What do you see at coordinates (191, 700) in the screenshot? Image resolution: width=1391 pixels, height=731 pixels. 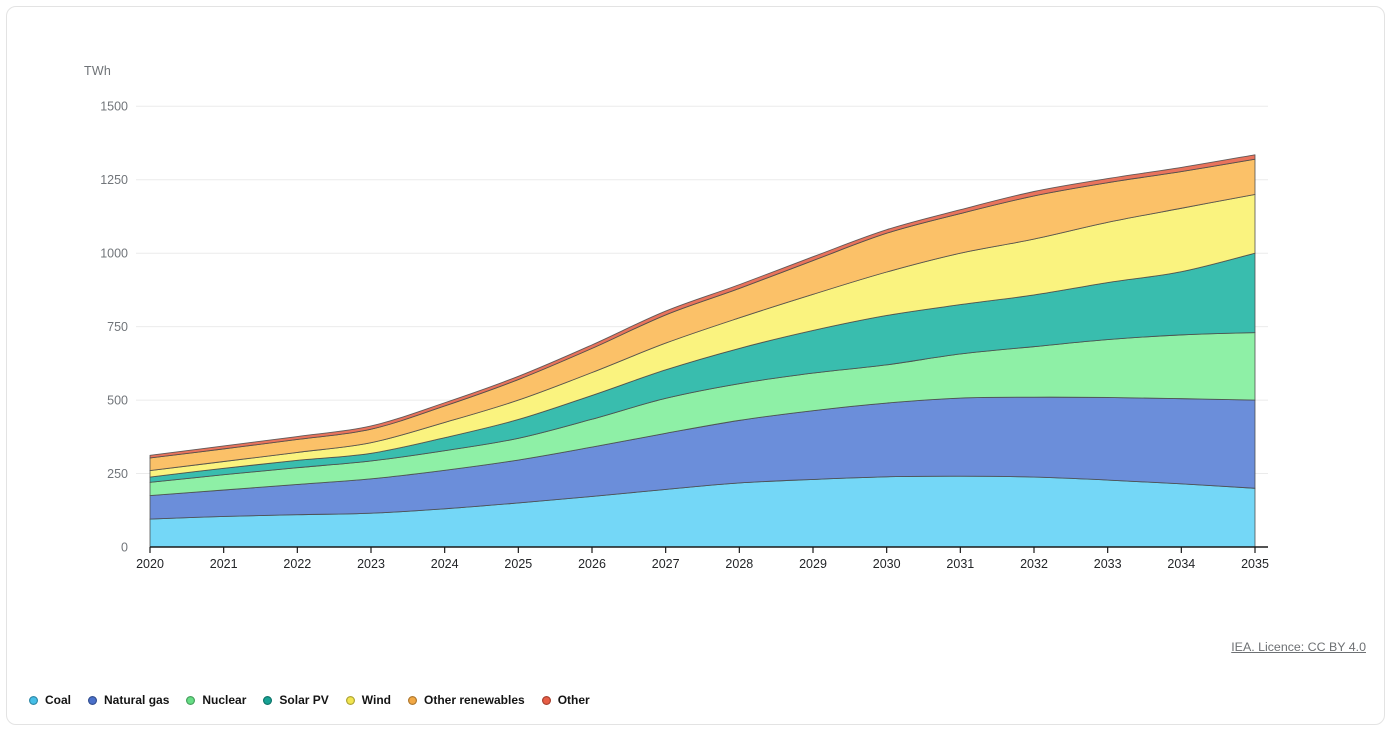 I see `legend-dot-nuclear` at bounding box center [191, 700].